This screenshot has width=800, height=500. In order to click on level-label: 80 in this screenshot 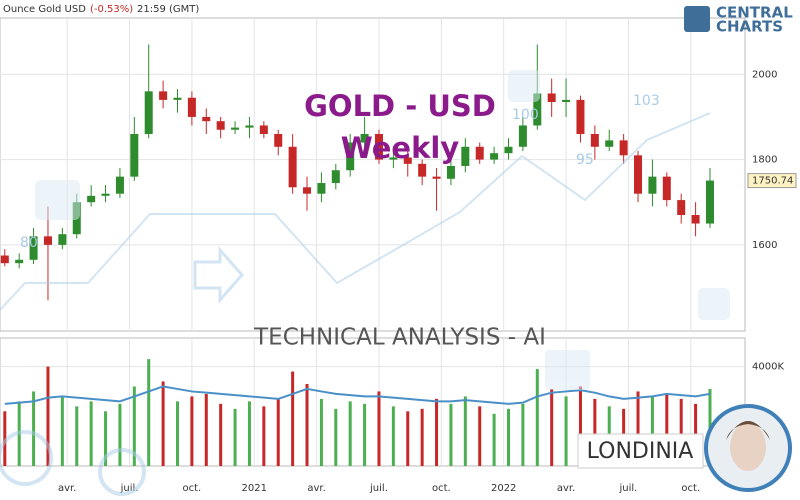, I will do `click(29, 243)`.